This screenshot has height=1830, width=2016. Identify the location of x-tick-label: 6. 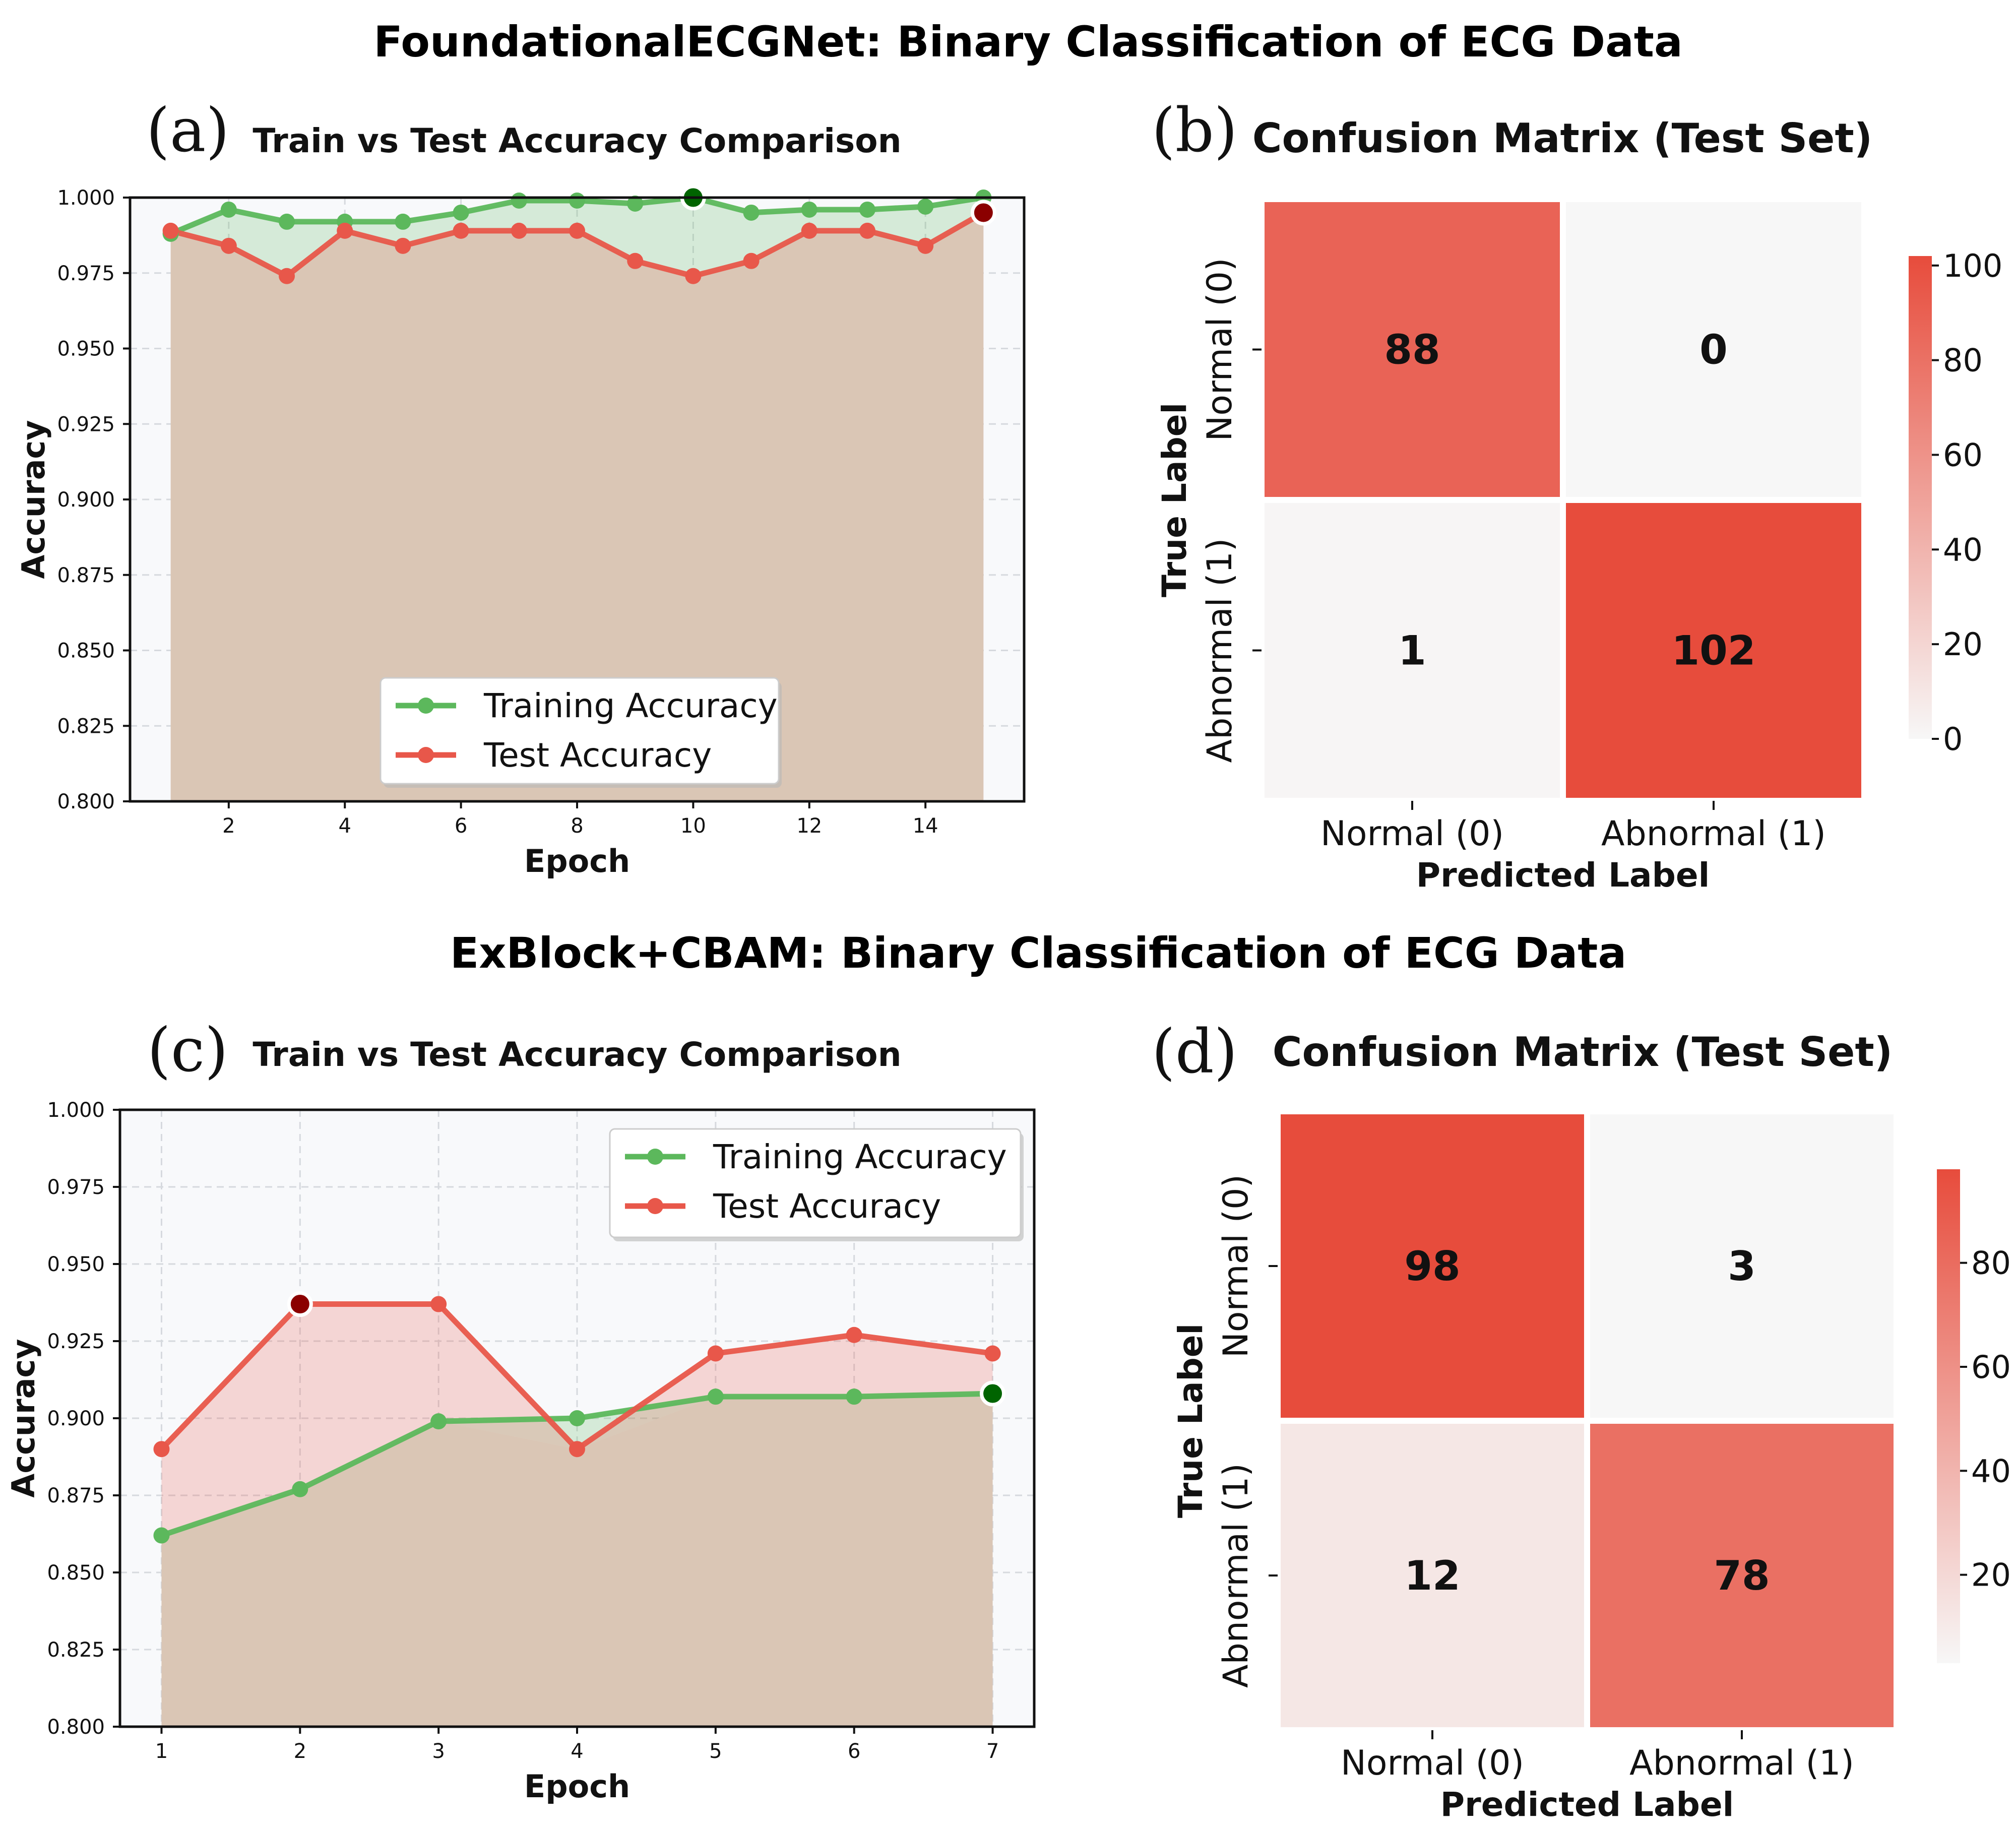
(854, 1751).